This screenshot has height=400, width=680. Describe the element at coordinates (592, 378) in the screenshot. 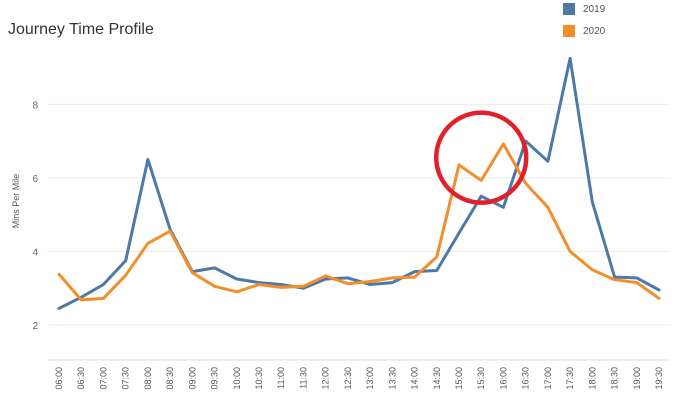

I see `x-tick-label-18-00: 18:00` at that location.